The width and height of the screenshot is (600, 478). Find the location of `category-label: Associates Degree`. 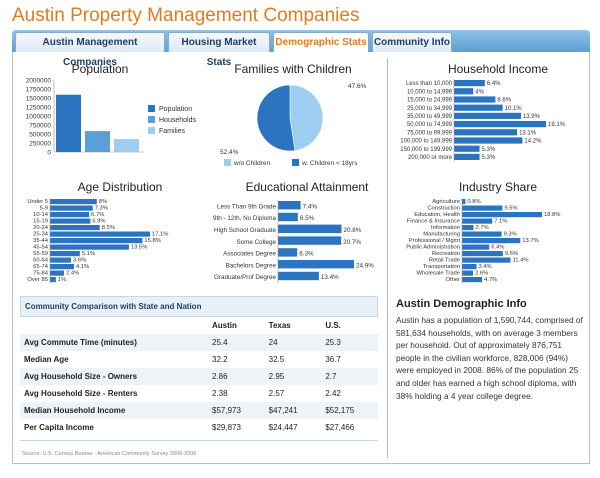

category-label: Associates Degree is located at coordinates (249, 254).